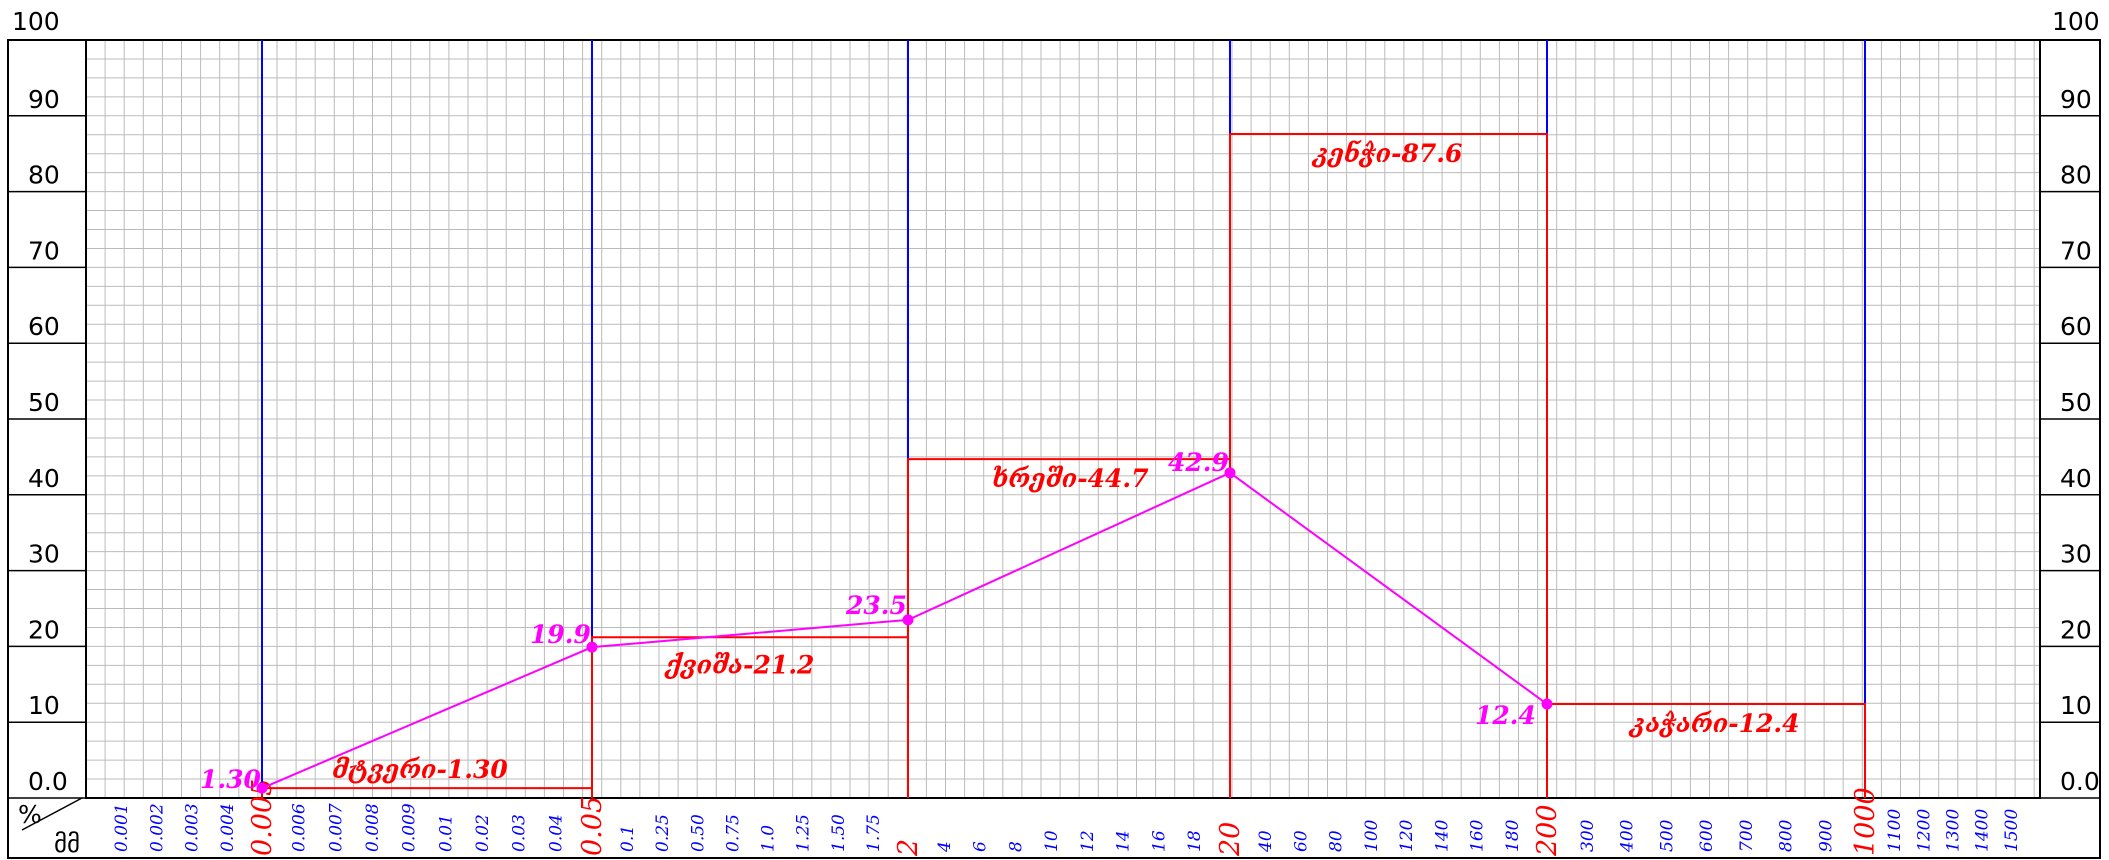 The width and height of the screenshot is (2109, 860). What do you see at coordinates (2076, 326) in the screenshot?
I see `y-tick-label-right: 60` at bounding box center [2076, 326].